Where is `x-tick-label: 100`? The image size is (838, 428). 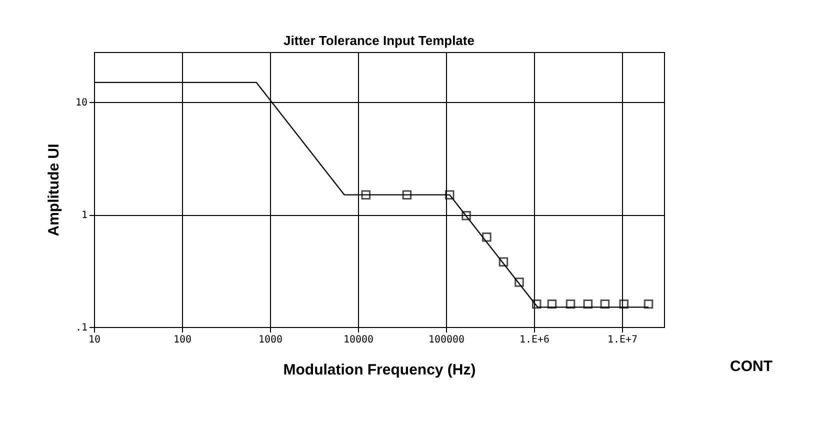 x-tick-label: 100 is located at coordinates (182, 340).